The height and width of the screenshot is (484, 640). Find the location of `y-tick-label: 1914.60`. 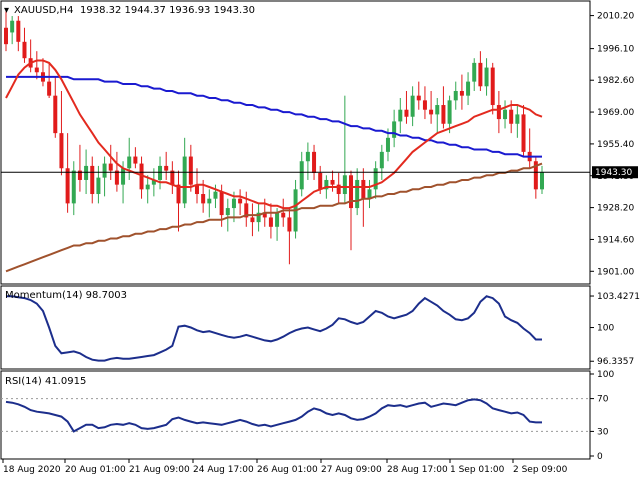

y-tick-label: 1914.60 is located at coordinates (615, 240).